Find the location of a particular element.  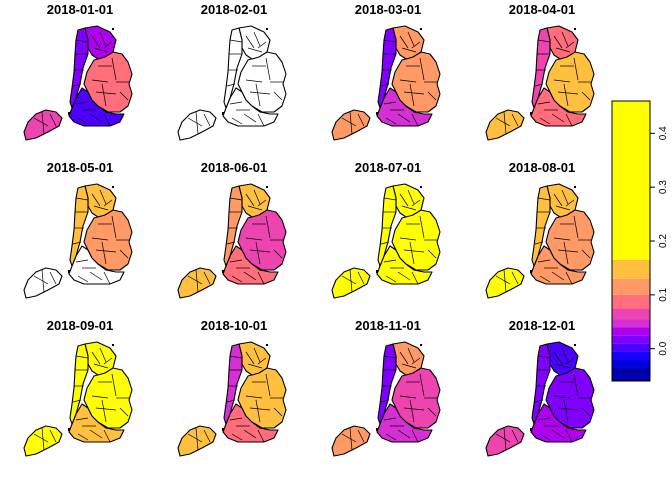

legend-tick-label: 0.1 is located at coordinates (663, 294).